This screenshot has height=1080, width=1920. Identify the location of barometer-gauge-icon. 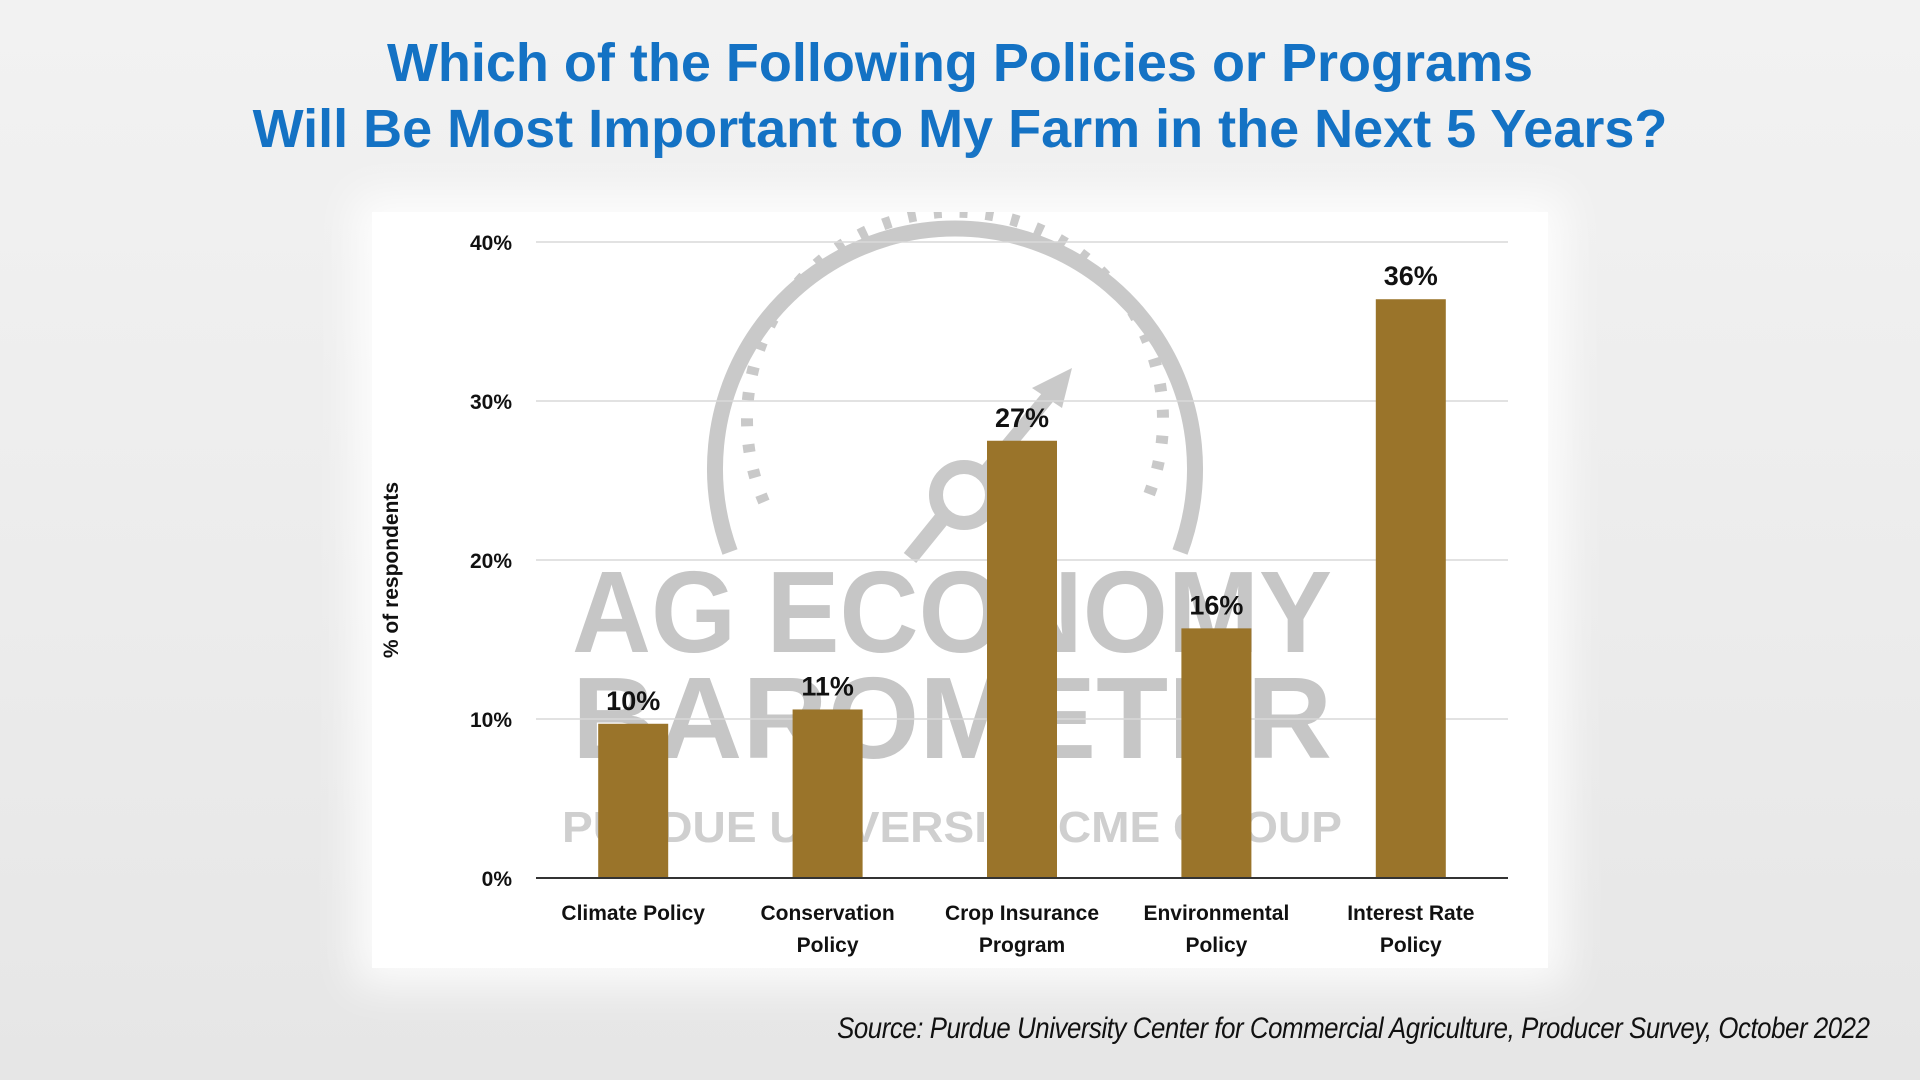
(955, 388).